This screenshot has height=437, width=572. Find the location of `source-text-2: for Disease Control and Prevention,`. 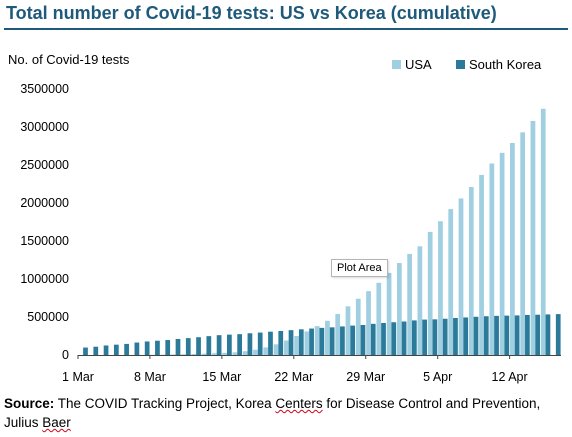

source-text-2: for Disease Control and Prevention, is located at coordinates (431, 403).